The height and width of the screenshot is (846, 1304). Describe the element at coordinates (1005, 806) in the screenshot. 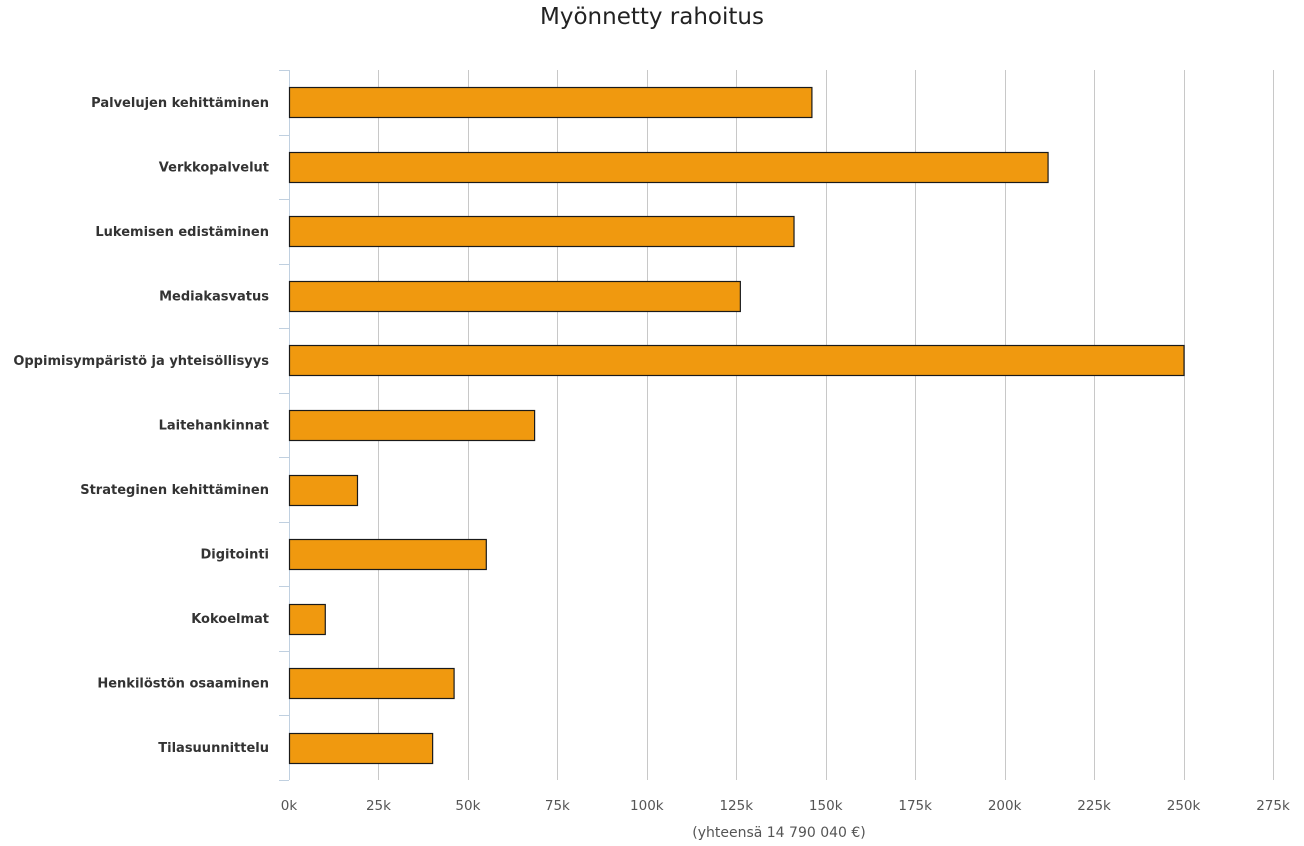

I see `x-tick-label: 200k` at that location.